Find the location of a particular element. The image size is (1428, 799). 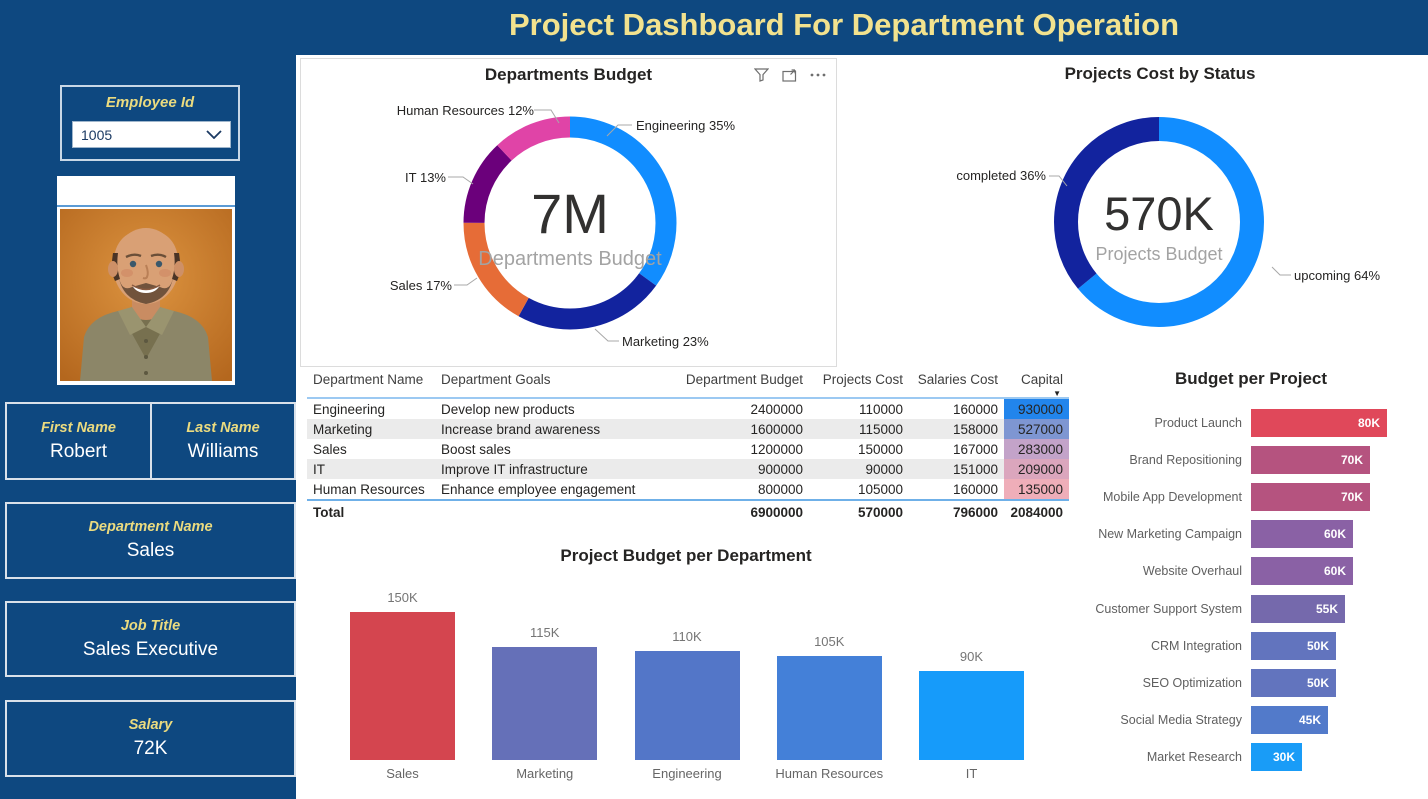

projects-cost-center-value: 570K is located at coordinates (1159, 213).